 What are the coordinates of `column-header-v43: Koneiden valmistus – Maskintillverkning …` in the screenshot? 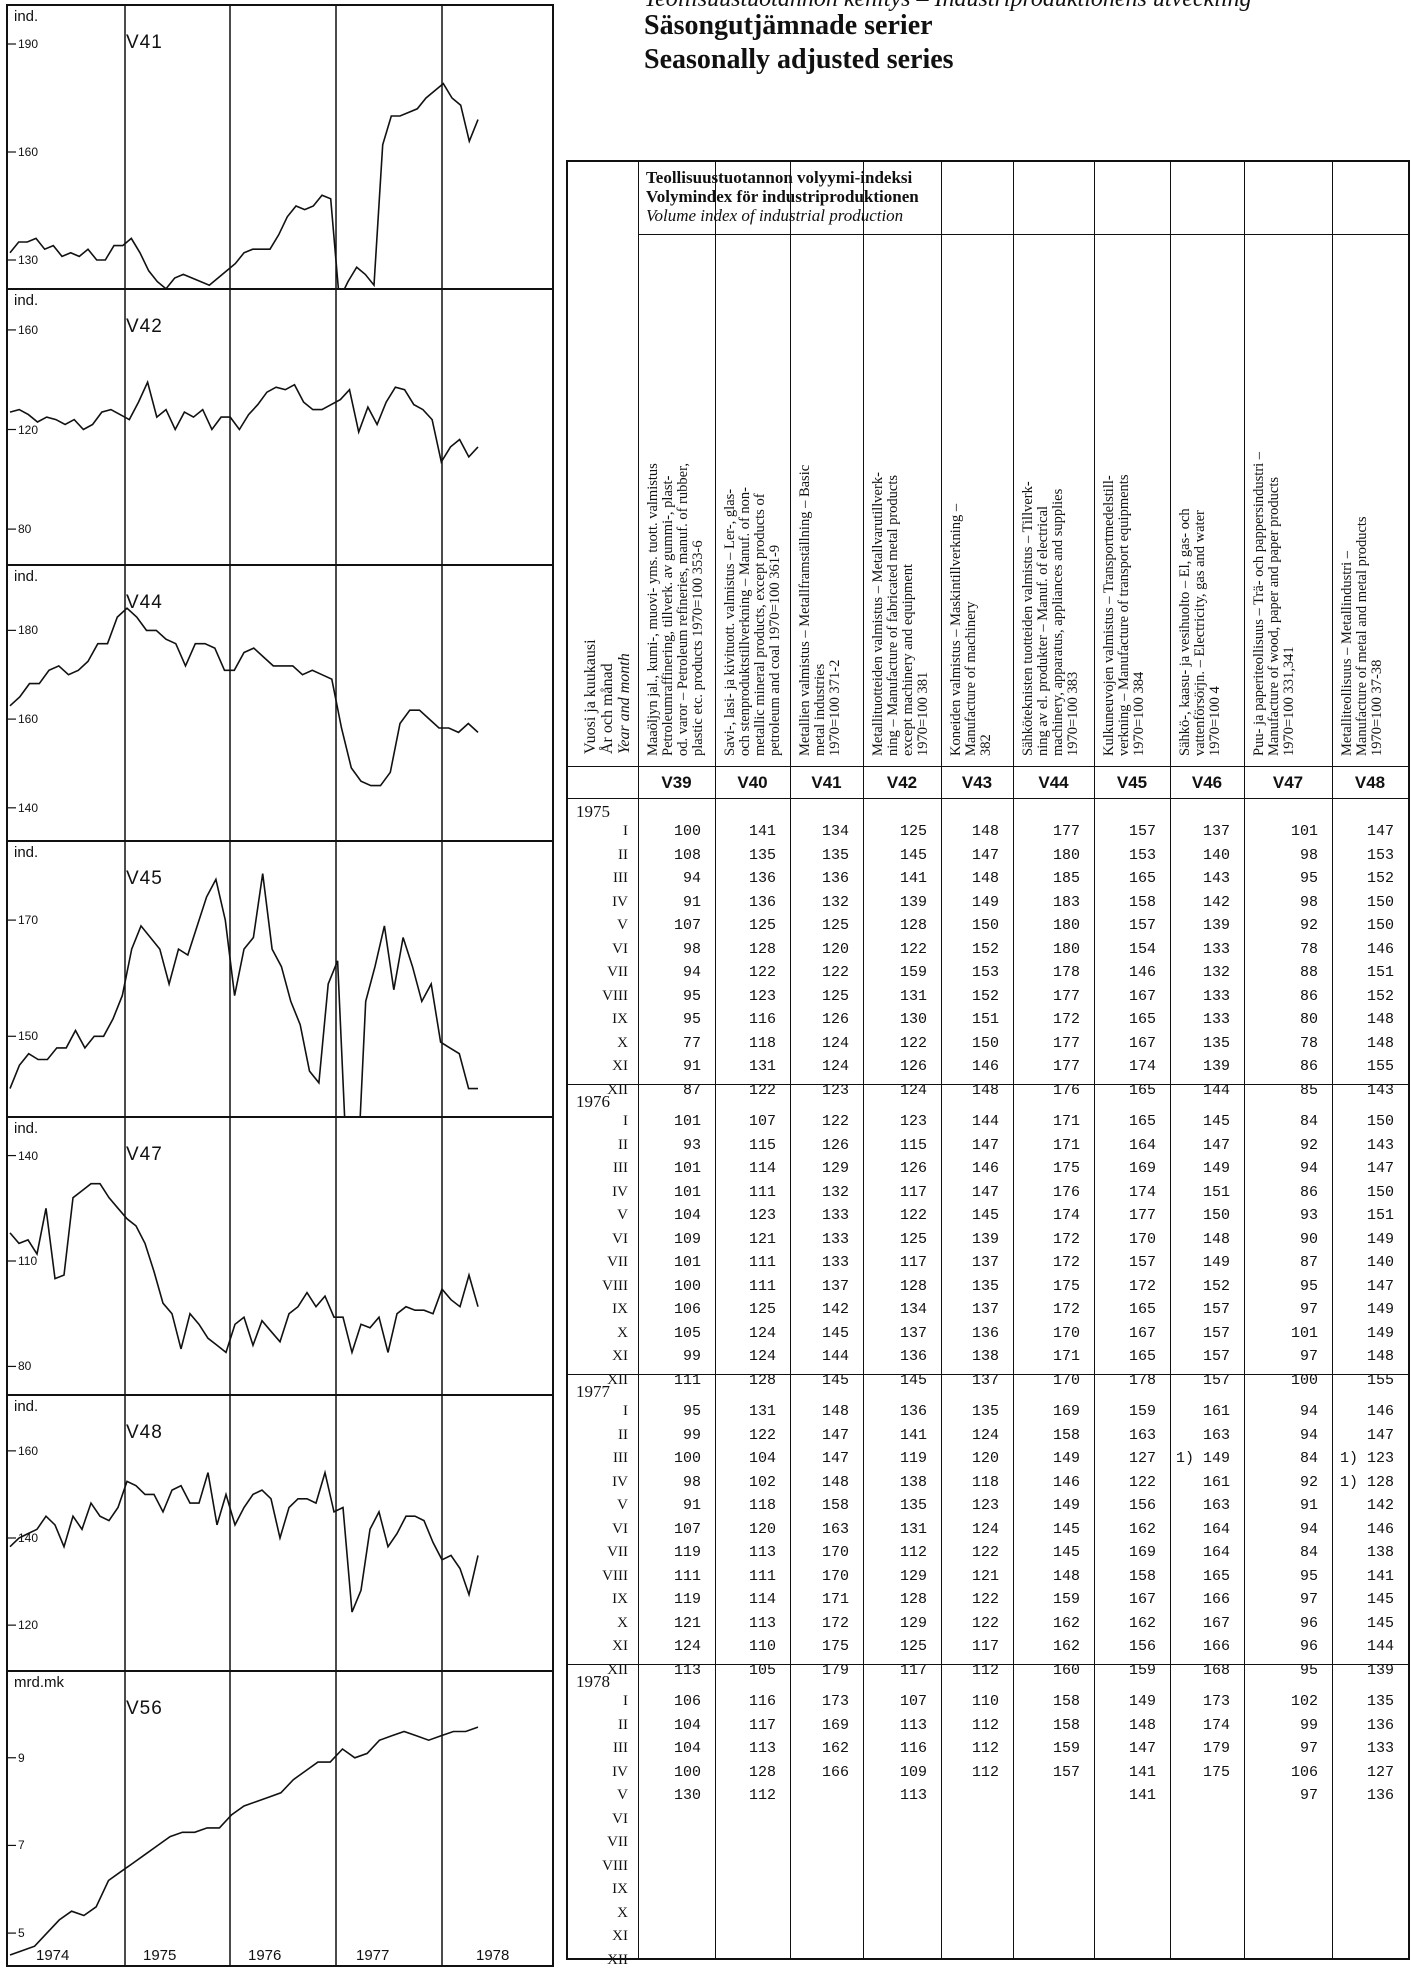 It's located at (971, 630).